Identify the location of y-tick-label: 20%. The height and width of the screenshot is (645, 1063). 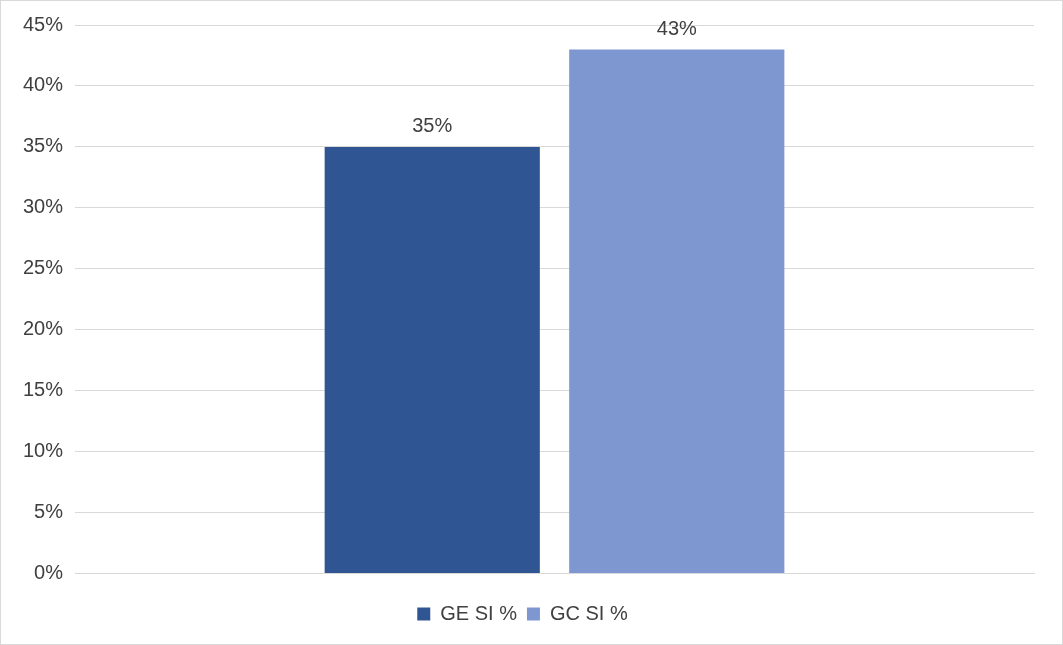
(43, 328).